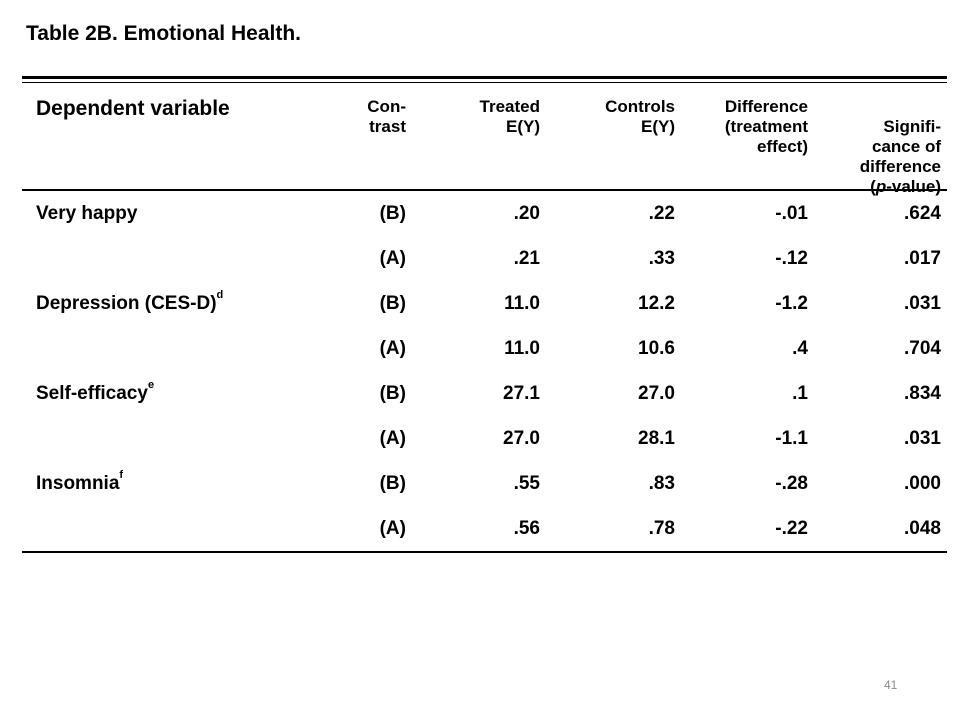 This screenshot has width=960, height=720. What do you see at coordinates (509, 116) in the screenshot?
I see `header-treated: Treated E(Y)` at bounding box center [509, 116].